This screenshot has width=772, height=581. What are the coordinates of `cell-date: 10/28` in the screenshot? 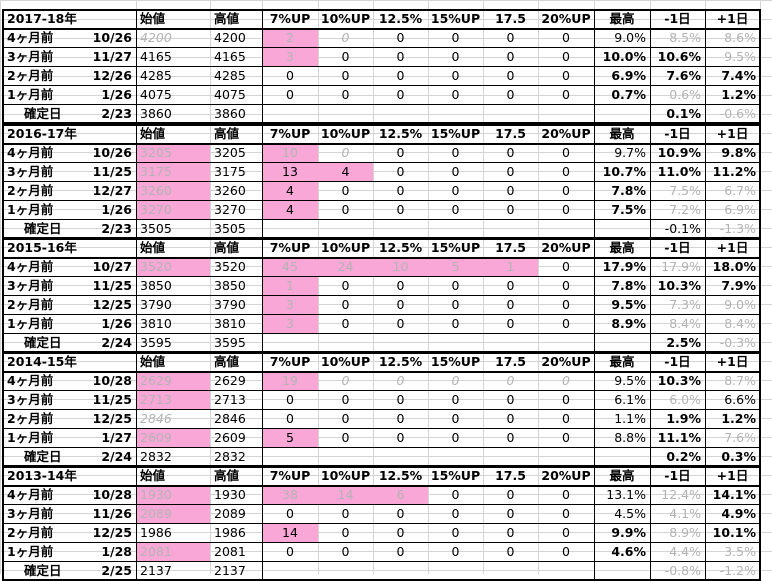 It's located at (112, 494).